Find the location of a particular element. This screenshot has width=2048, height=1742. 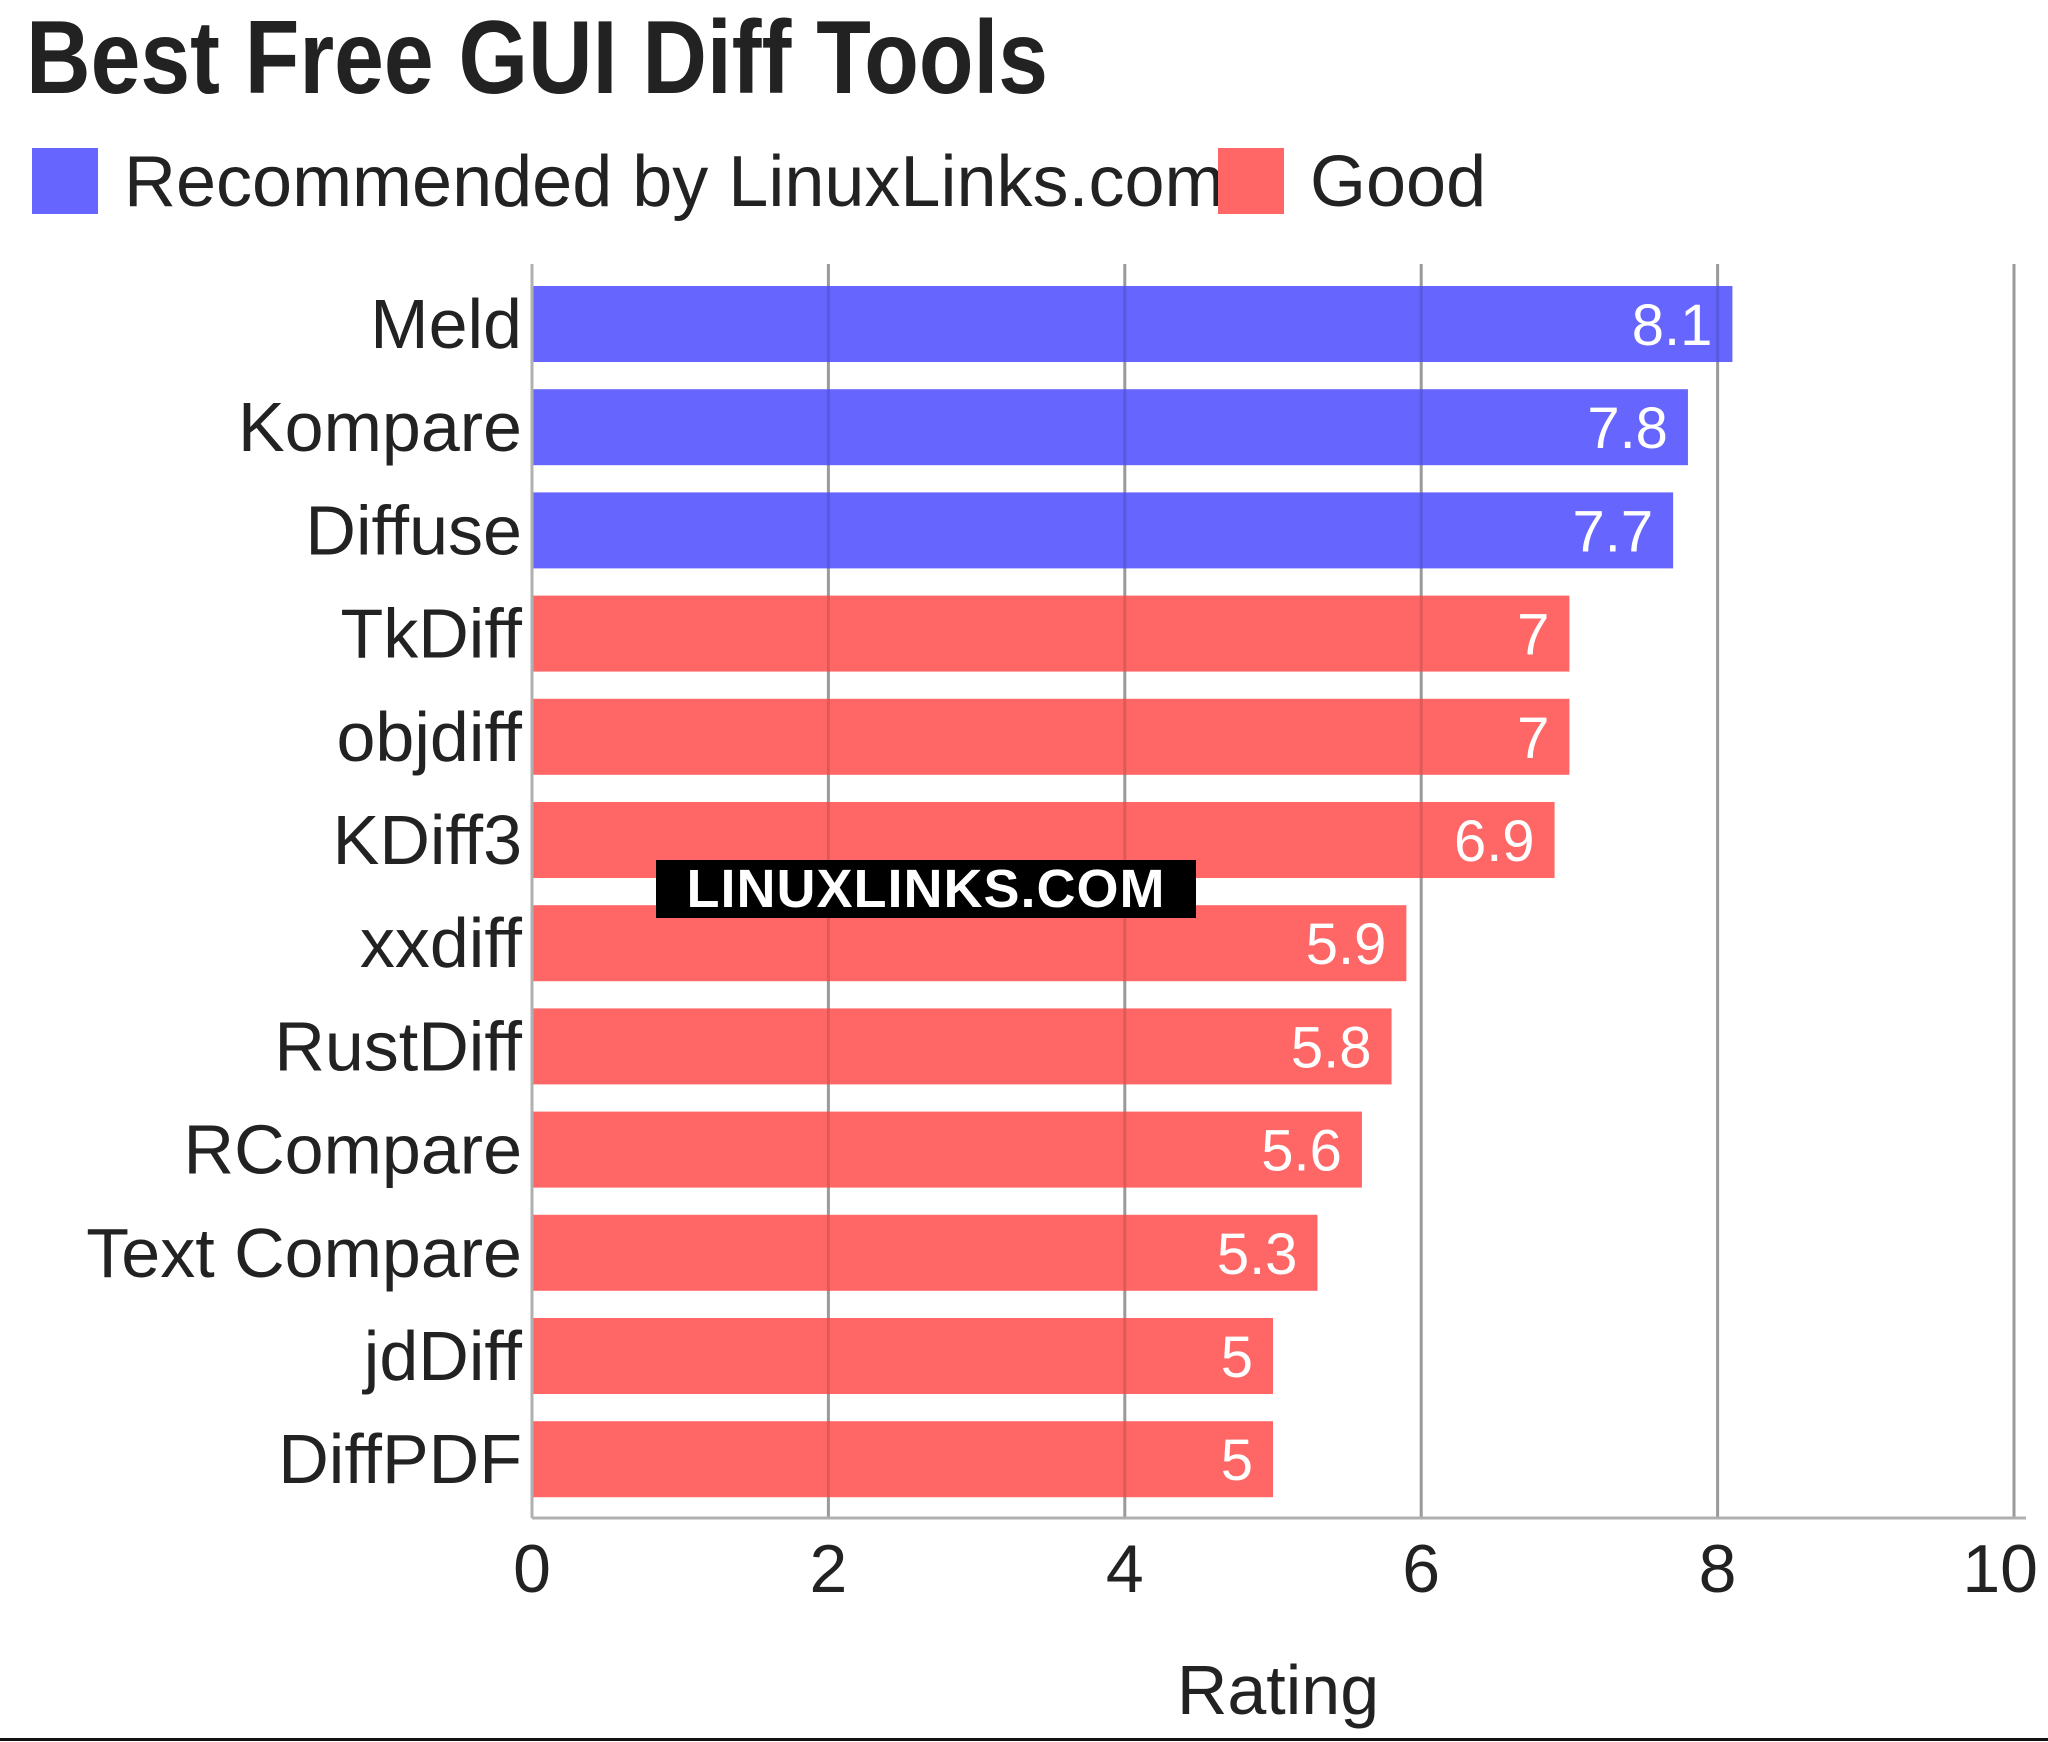

legend-label-0: Recommended by LinuxLinks.com is located at coordinates (674, 182).